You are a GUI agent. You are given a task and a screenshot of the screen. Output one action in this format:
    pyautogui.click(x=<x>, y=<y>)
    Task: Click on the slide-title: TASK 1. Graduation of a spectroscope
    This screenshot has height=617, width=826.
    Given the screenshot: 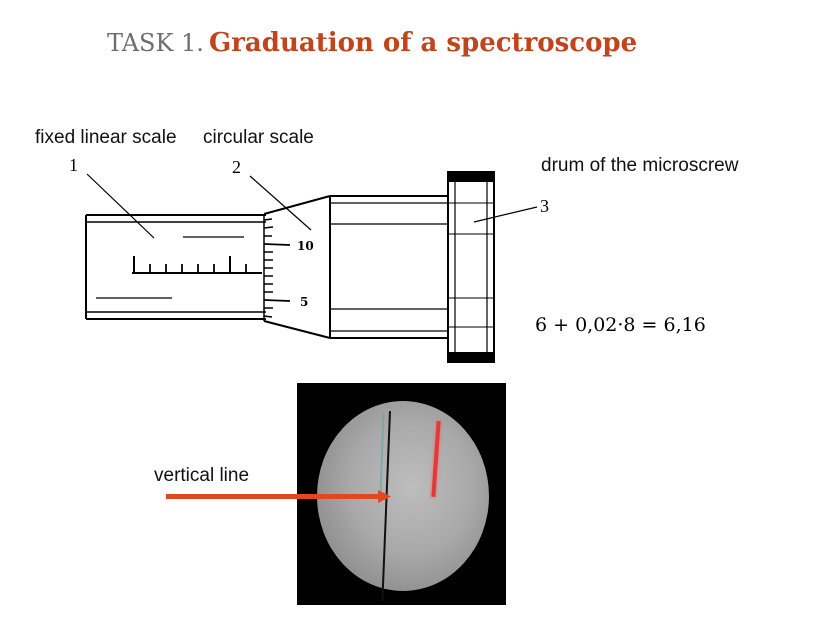 What is the action you would take?
    pyautogui.click(x=372, y=43)
    